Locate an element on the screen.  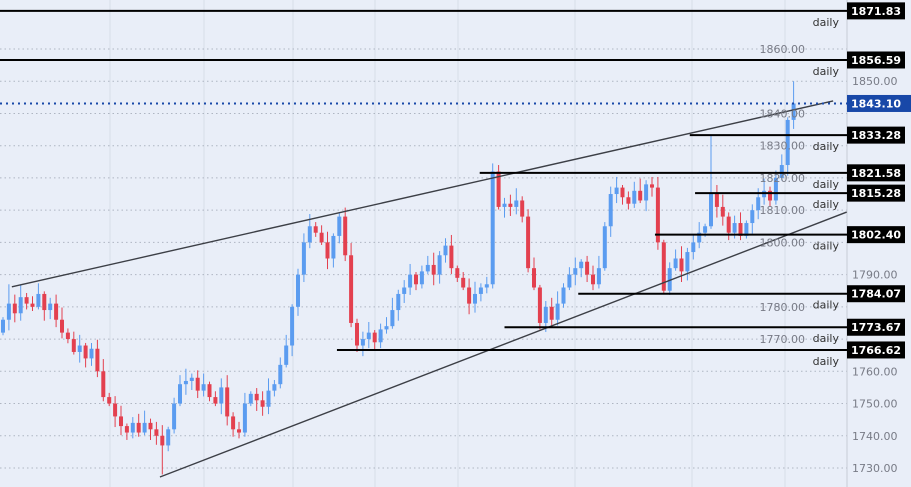
level-1821-58: daily 1821.58 is located at coordinates (692, 177).